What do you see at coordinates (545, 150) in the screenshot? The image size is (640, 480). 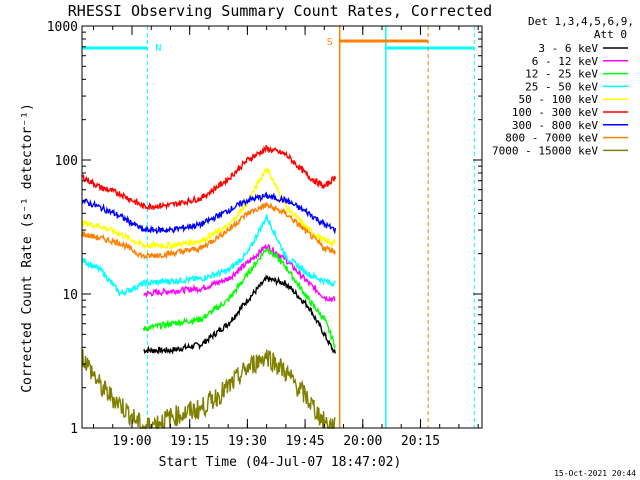 I see `legend-entry-label: 7000 - 15000 keV` at bounding box center [545, 150].